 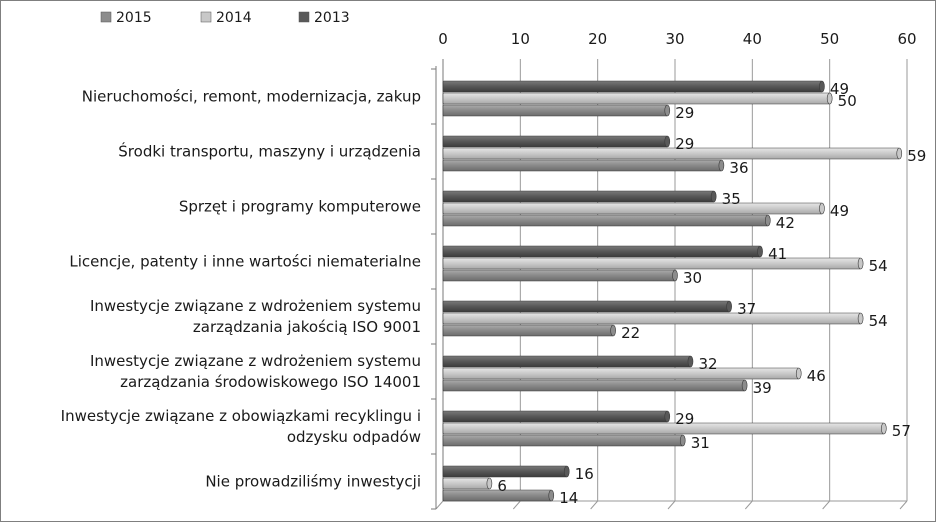 What do you see at coordinates (731, 199) in the screenshot?
I see `data-label-2013: 35` at bounding box center [731, 199].